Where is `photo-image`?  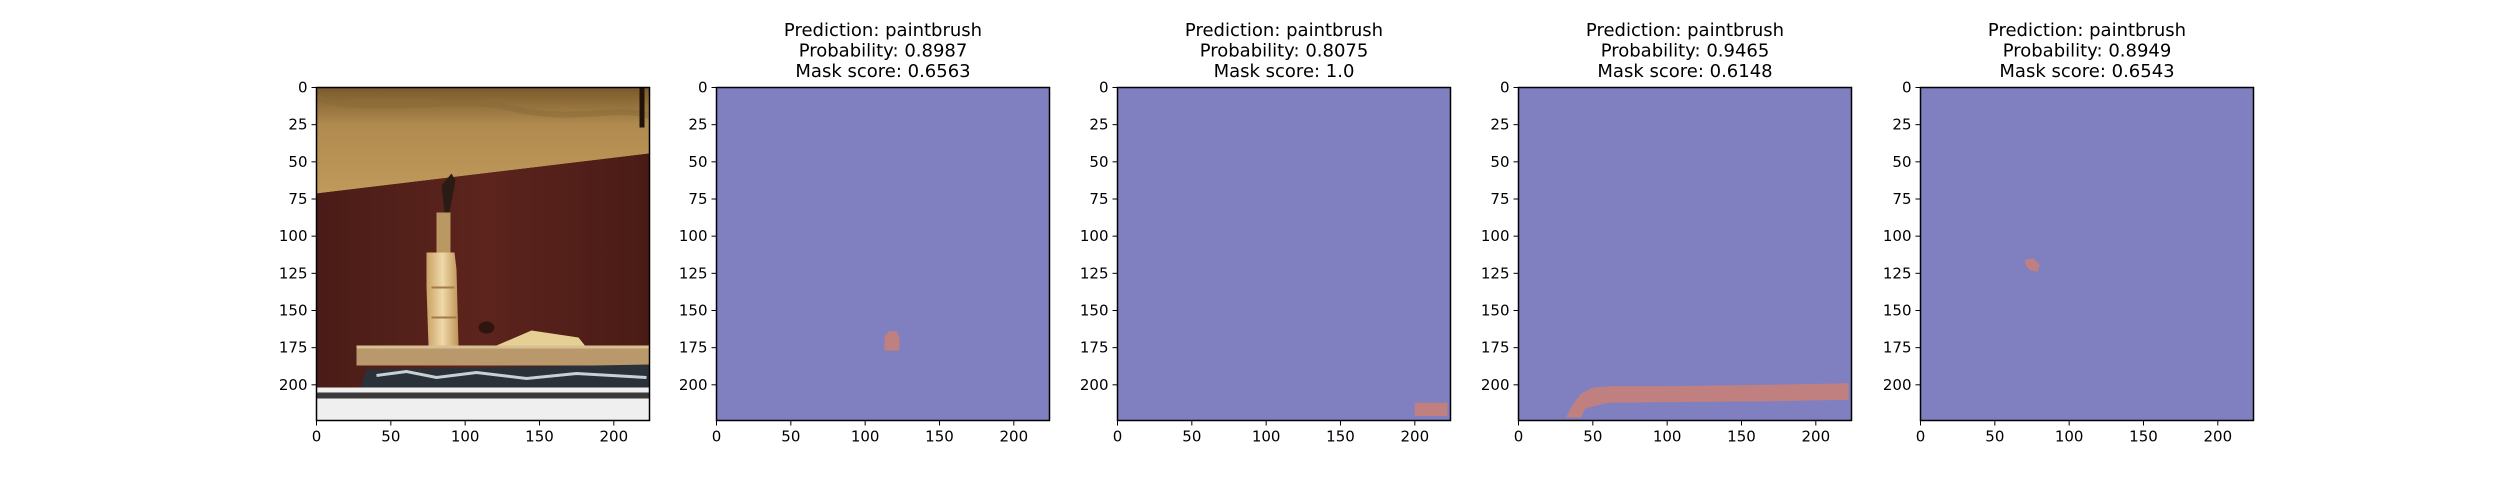 photo-image is located at coordinates (483, 254).